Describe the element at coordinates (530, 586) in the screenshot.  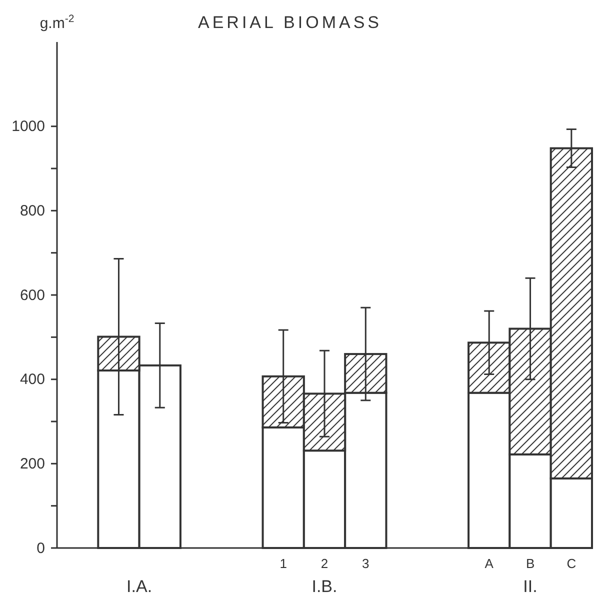
I see `text: II.` at that location.